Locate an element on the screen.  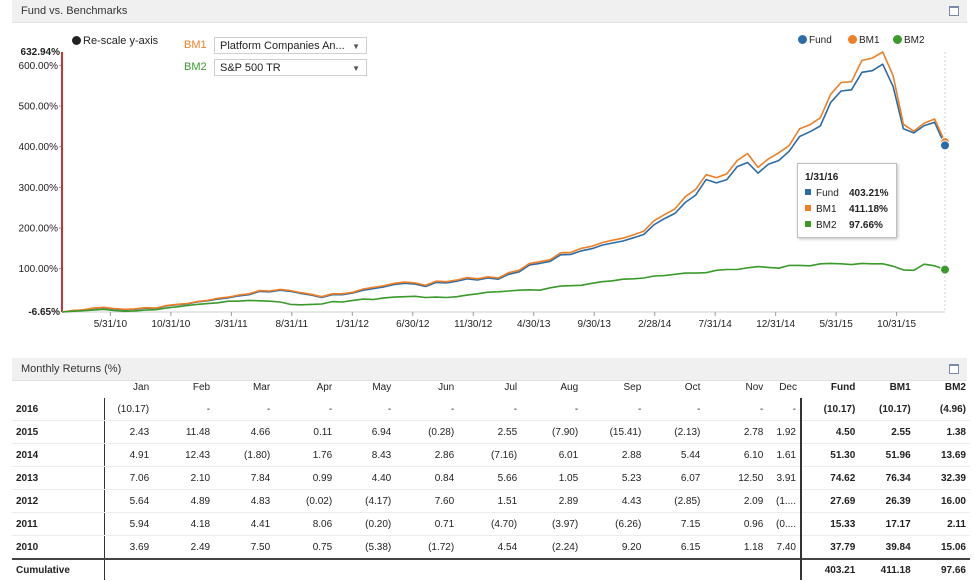
month-cell: (4.70) is located at coordinates (490, 524).